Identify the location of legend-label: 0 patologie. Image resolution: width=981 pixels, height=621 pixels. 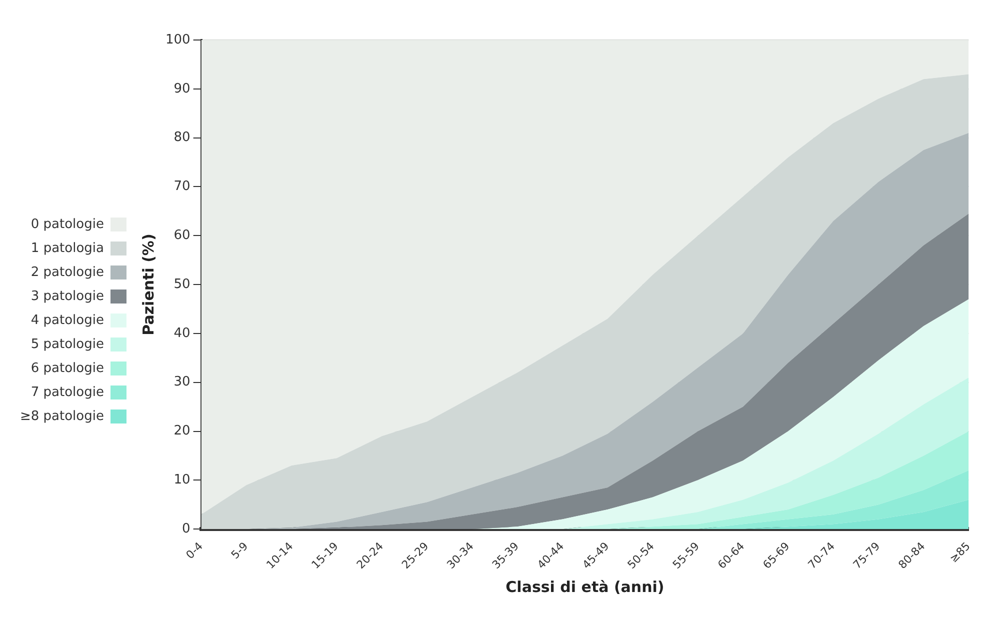
(67, 224).